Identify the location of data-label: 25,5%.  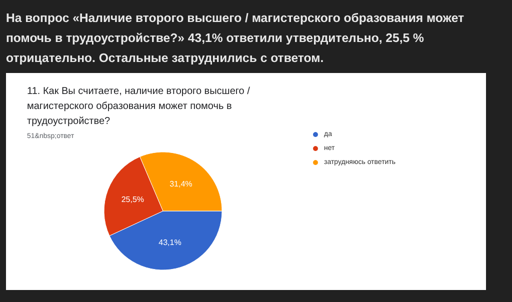
(132, 199).